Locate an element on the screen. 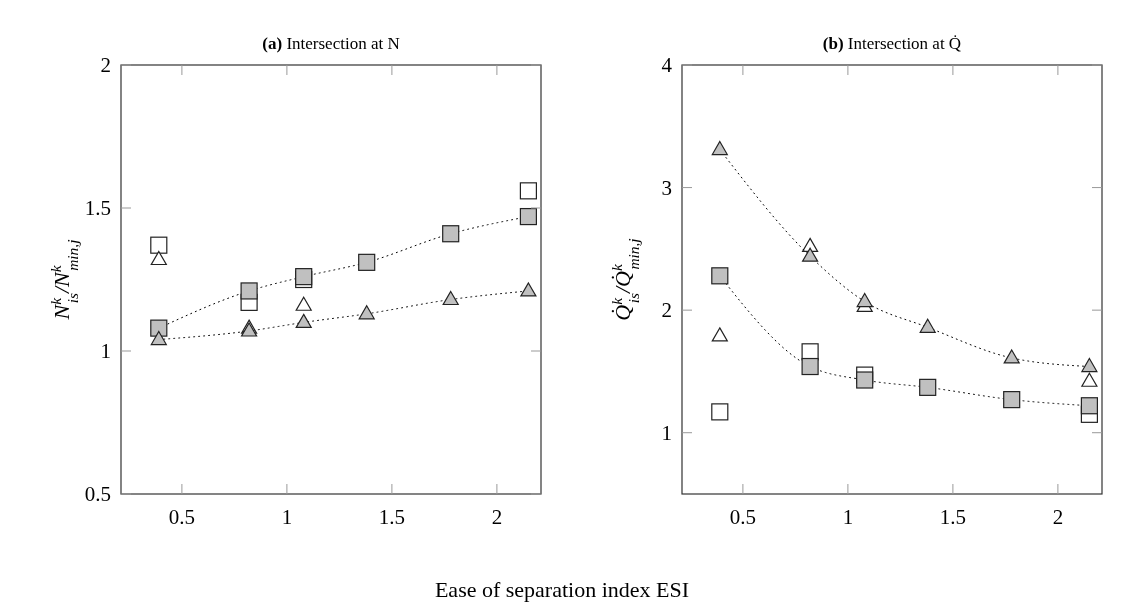 This screenshot has width=1124, height=614. chart-title: (a) Intersection at N is located at coordinates (331, 43).